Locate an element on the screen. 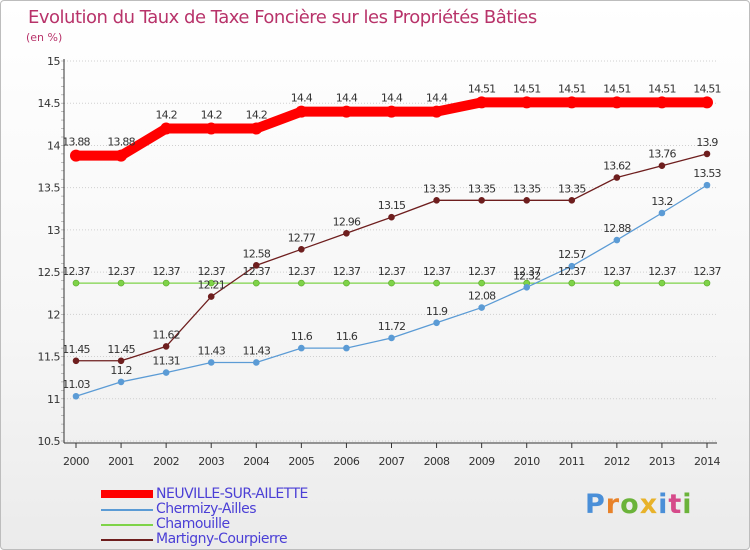 The width and height of the screenshot is (750, 550). y-tick-label: 14 is located at coordinates (53, 145).